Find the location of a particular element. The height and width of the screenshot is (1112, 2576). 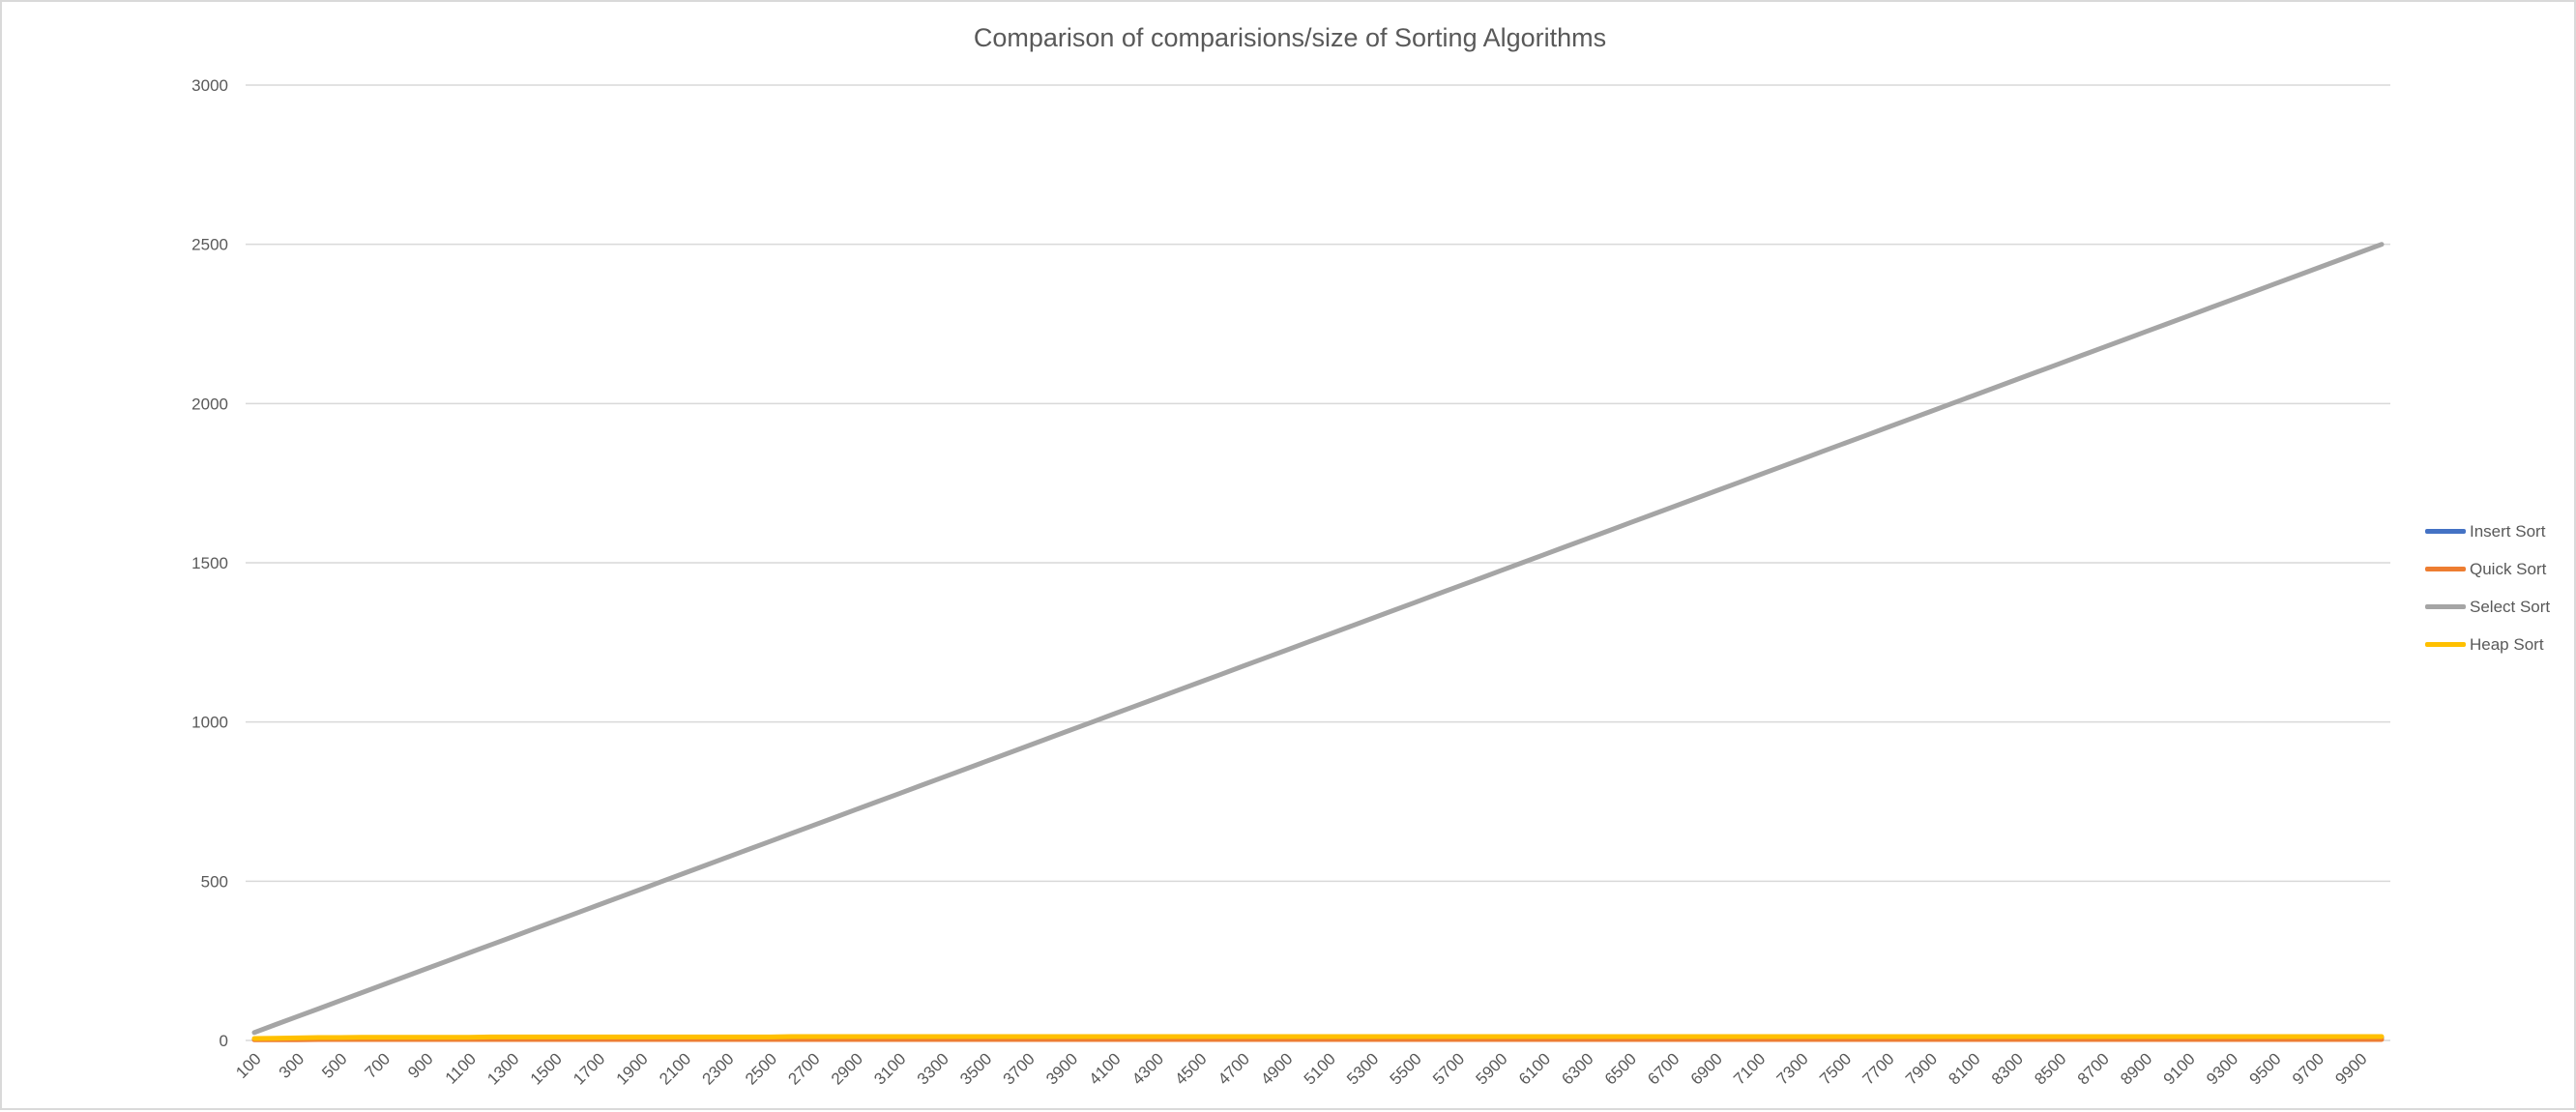

x-tick-label: 2500 is located at coordinates (761, 1068).